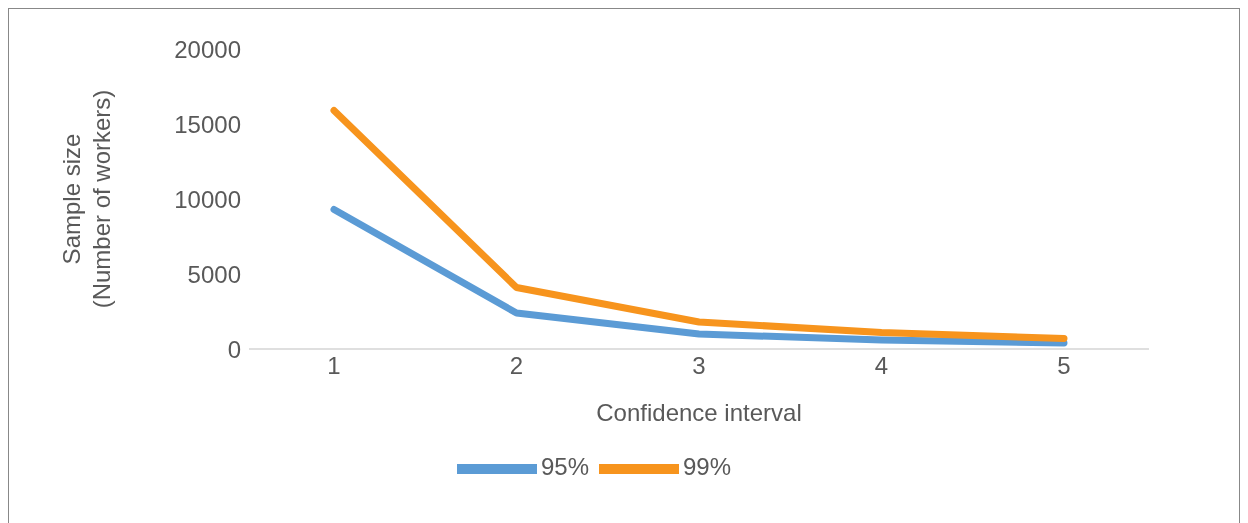  I want to click on x-tick-label: 3, so click(699, 366).